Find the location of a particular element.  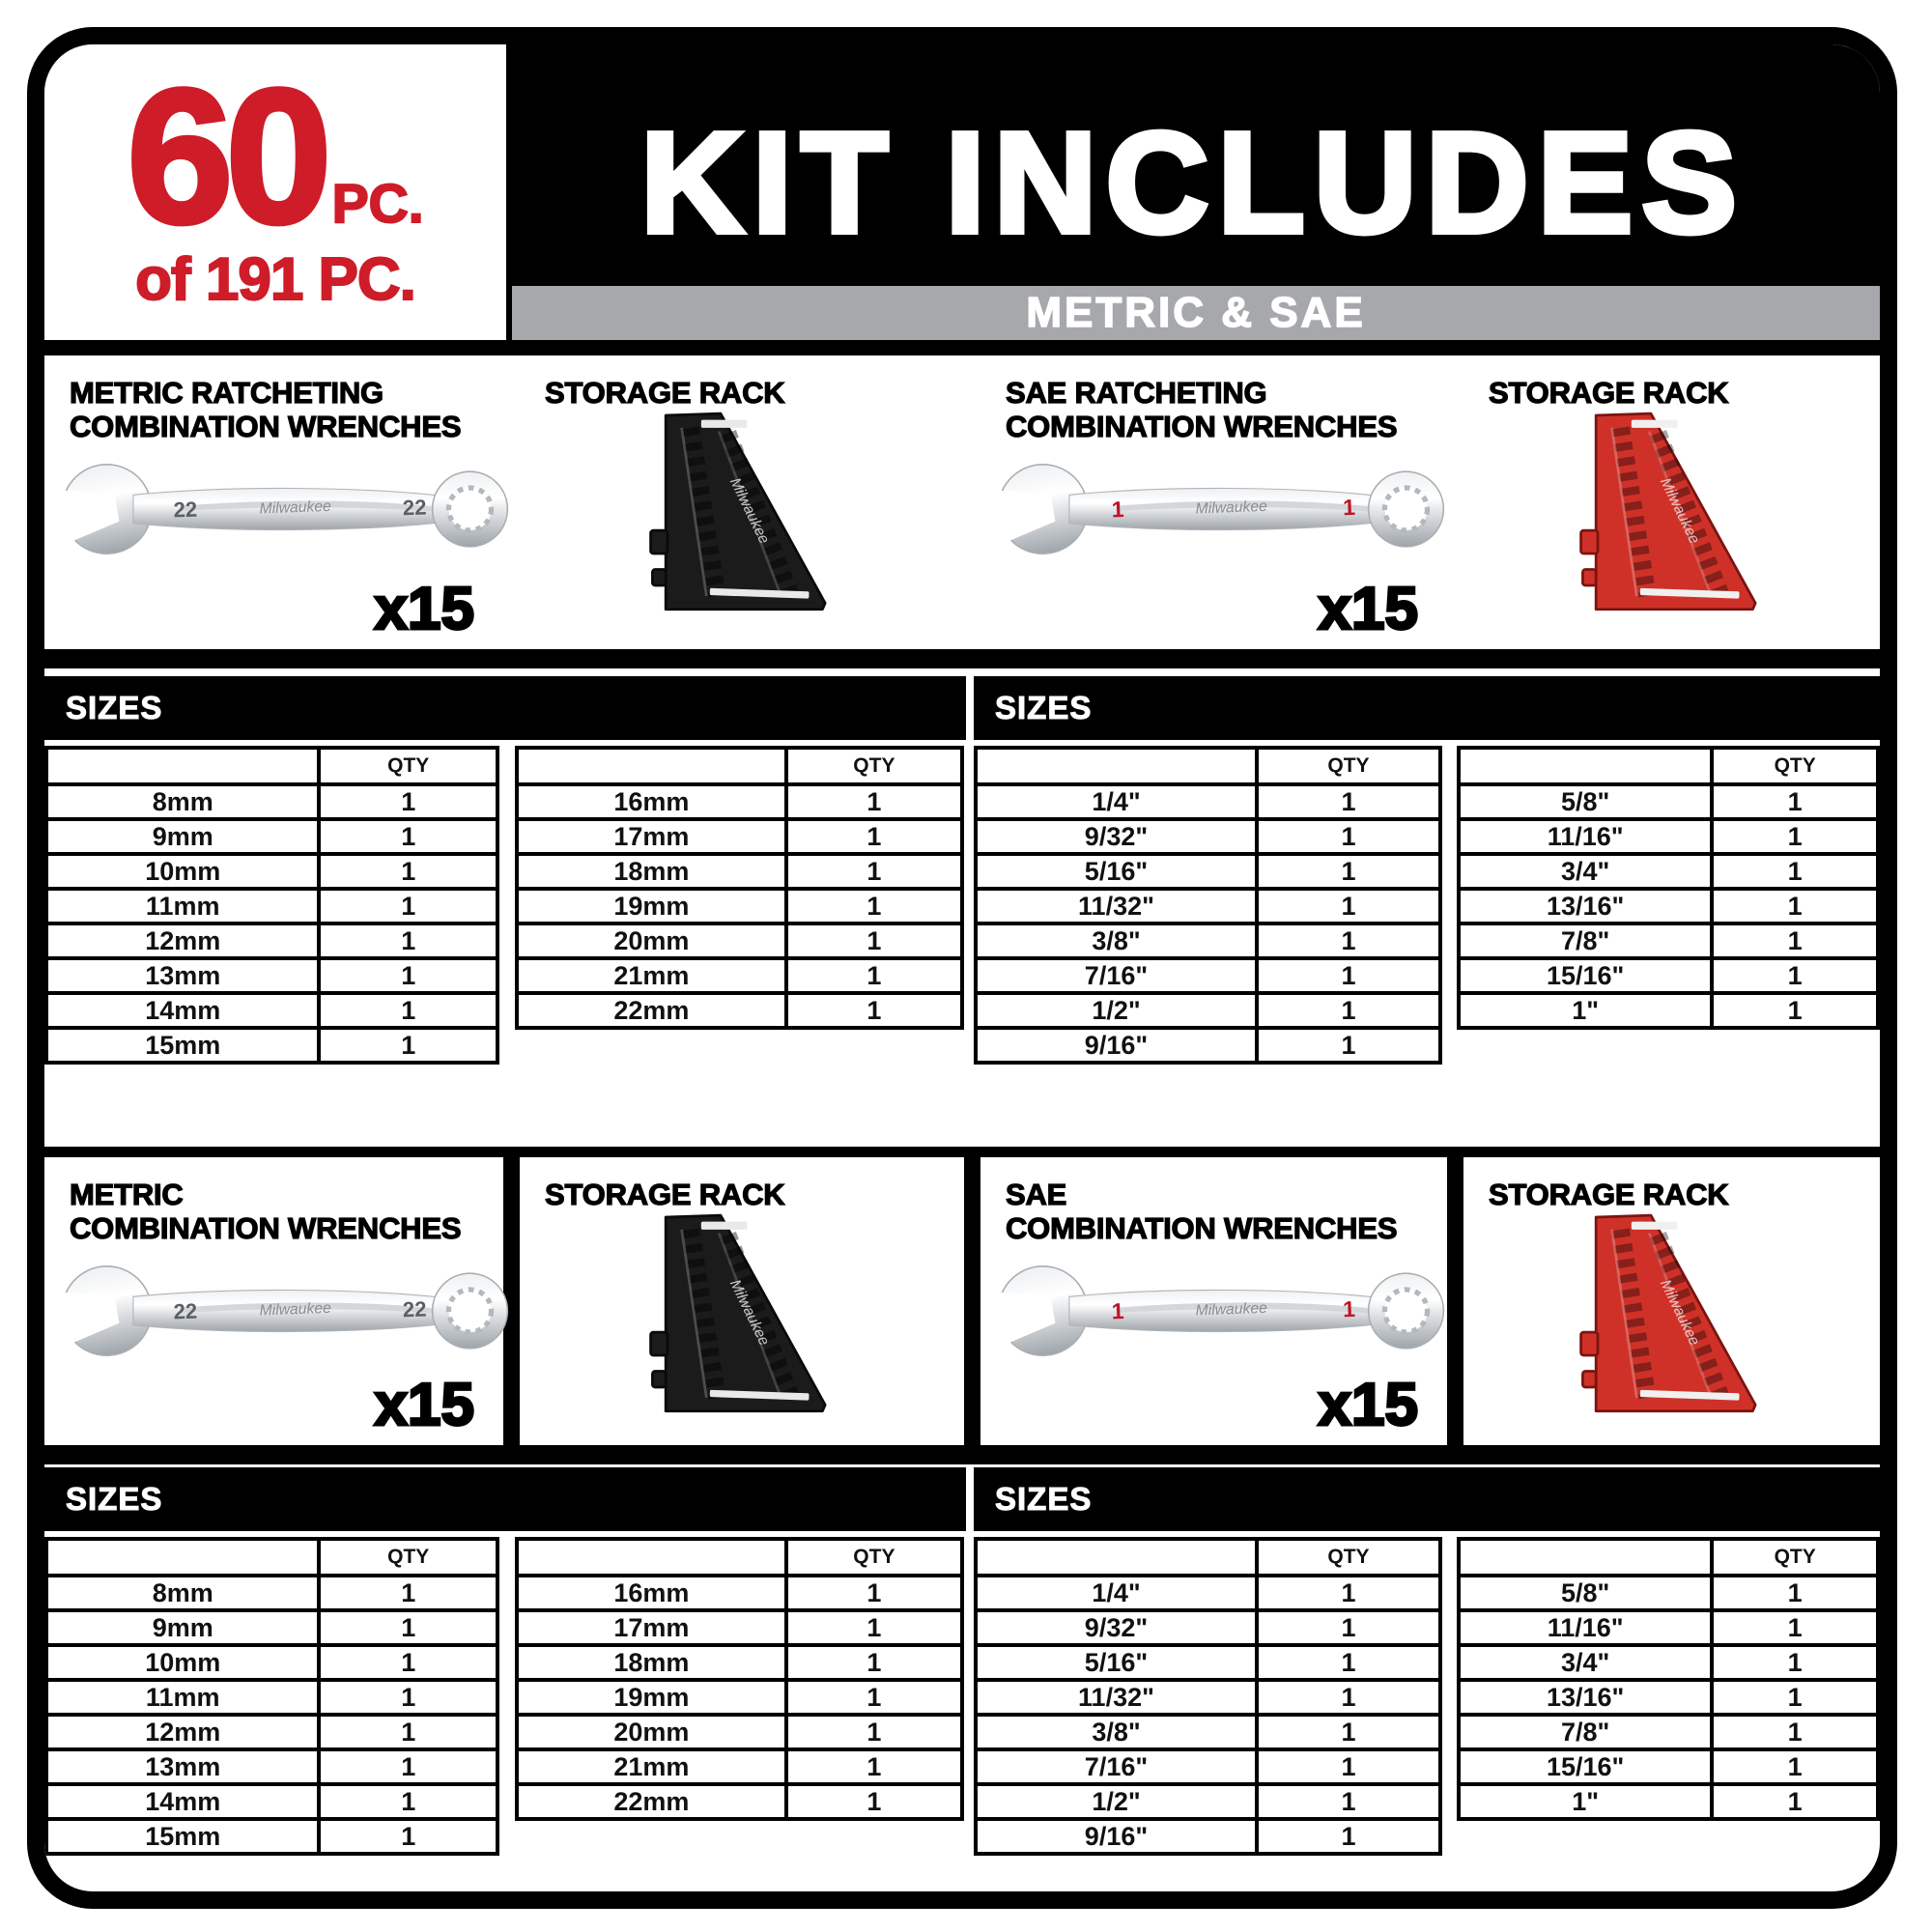

table-row: 15mm 1 is located at coordinates (272, 1043).